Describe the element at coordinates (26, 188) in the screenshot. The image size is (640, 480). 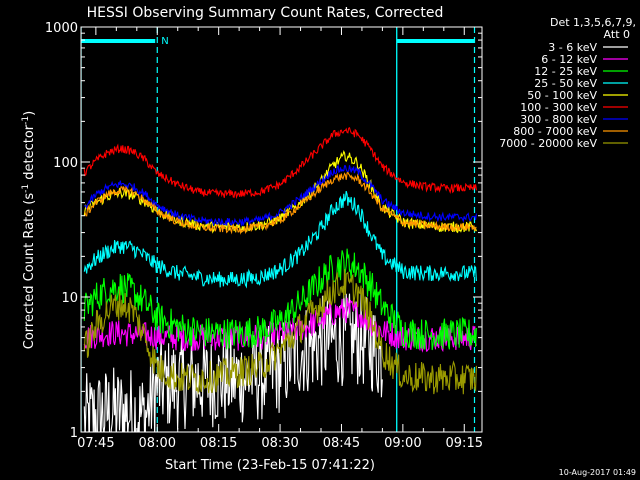
I see `y-axis-label-sup1: -1` at that location.